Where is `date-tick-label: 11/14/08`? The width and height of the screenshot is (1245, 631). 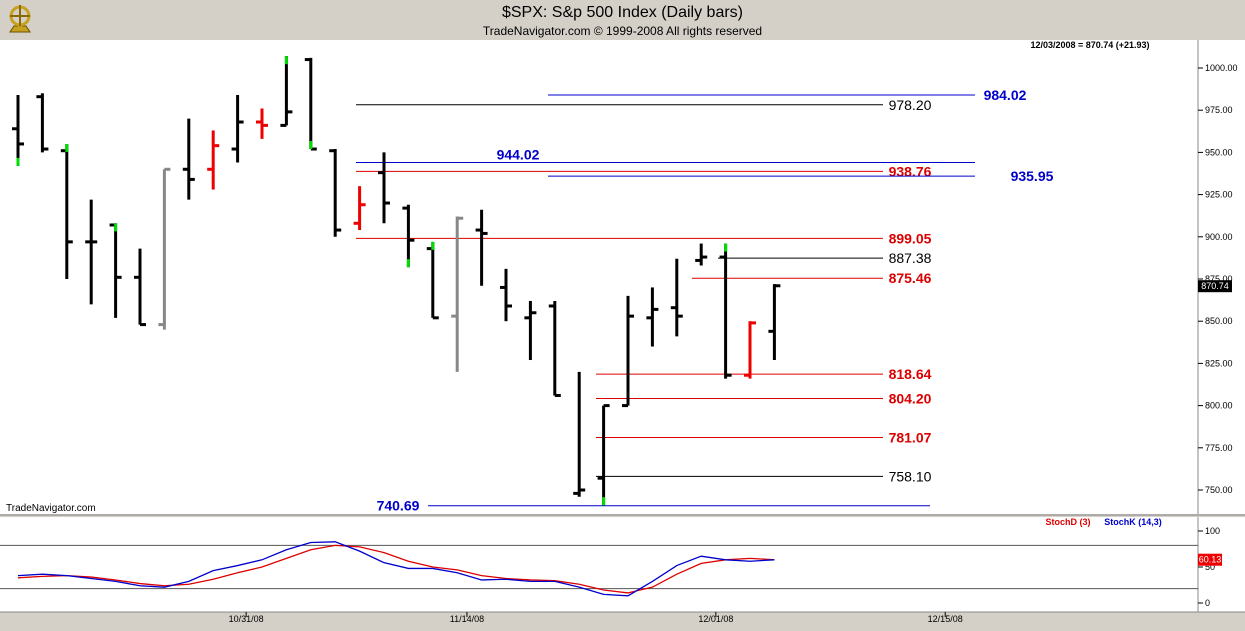 date-tick-label: 11/14/08 is located at coordinates (467, 619).